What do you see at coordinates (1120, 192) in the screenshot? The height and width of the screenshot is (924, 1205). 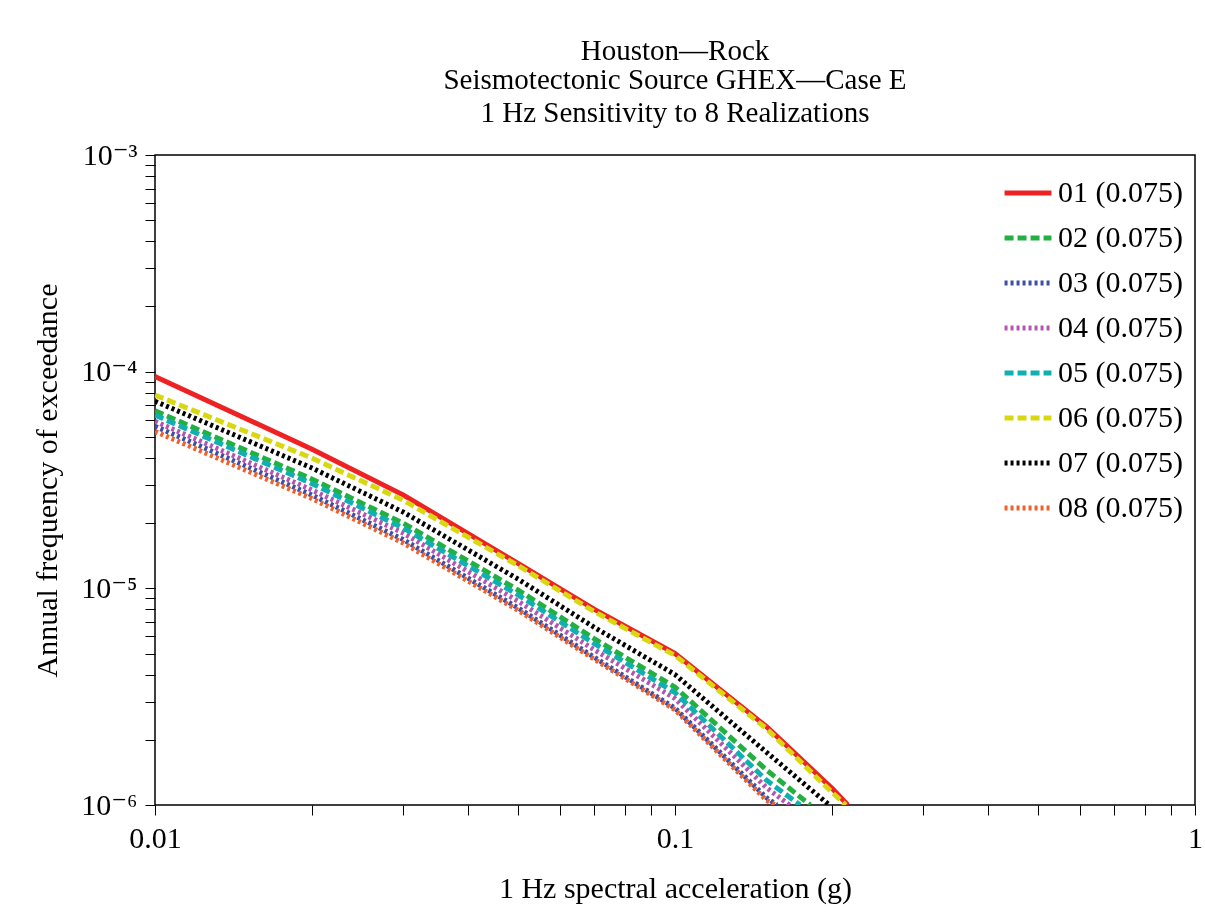 I see `legend-label: 01 (0.075)` at bounding box center [1120, 192].